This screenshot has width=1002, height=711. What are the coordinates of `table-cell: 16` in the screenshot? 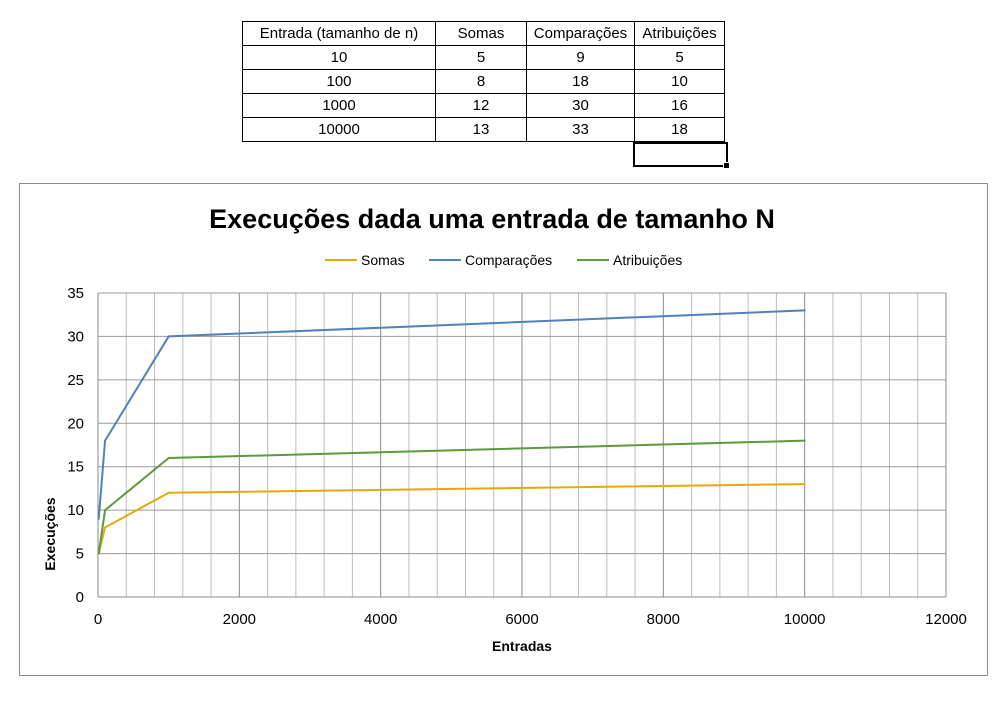 It's located at (679, 105).